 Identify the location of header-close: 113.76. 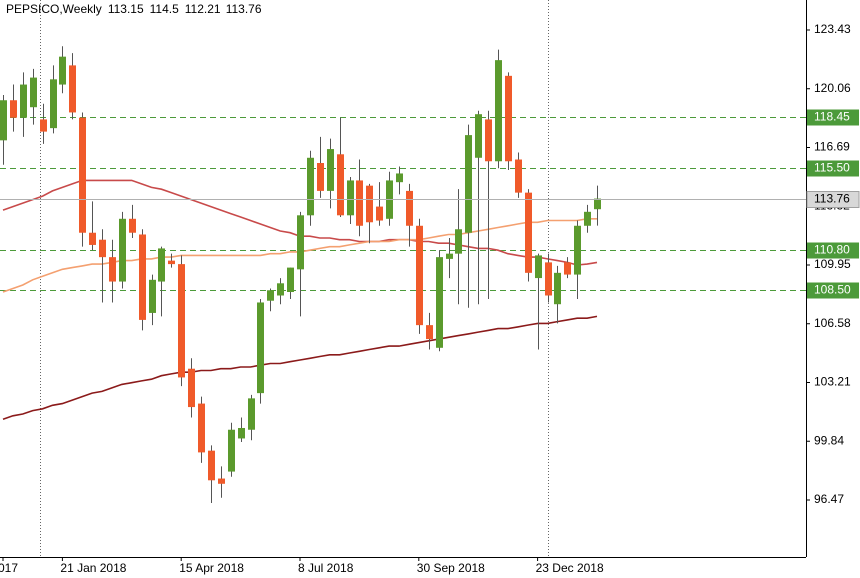
(244, 9).